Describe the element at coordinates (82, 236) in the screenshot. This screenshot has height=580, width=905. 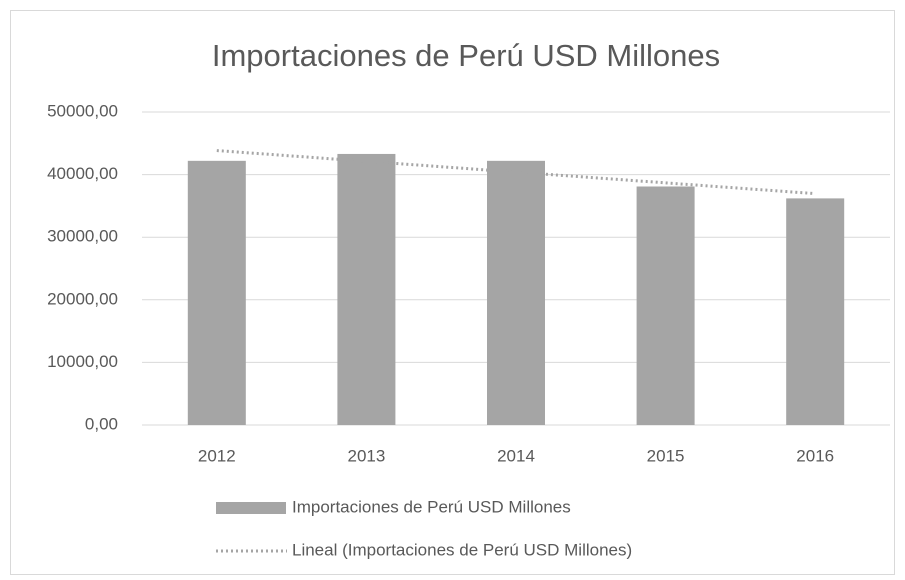
I see `y-tick-label: 30000,00` at that location.